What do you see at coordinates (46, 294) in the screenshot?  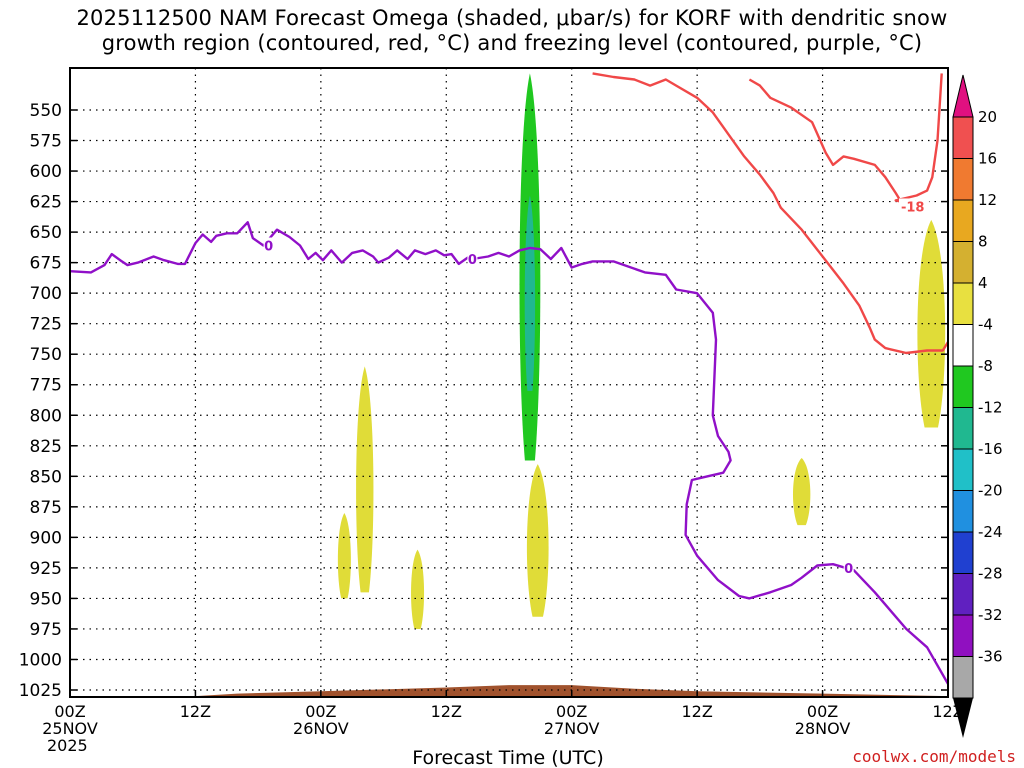 I see `y-tick-label-700: 700` at bounding box center [46, 294].